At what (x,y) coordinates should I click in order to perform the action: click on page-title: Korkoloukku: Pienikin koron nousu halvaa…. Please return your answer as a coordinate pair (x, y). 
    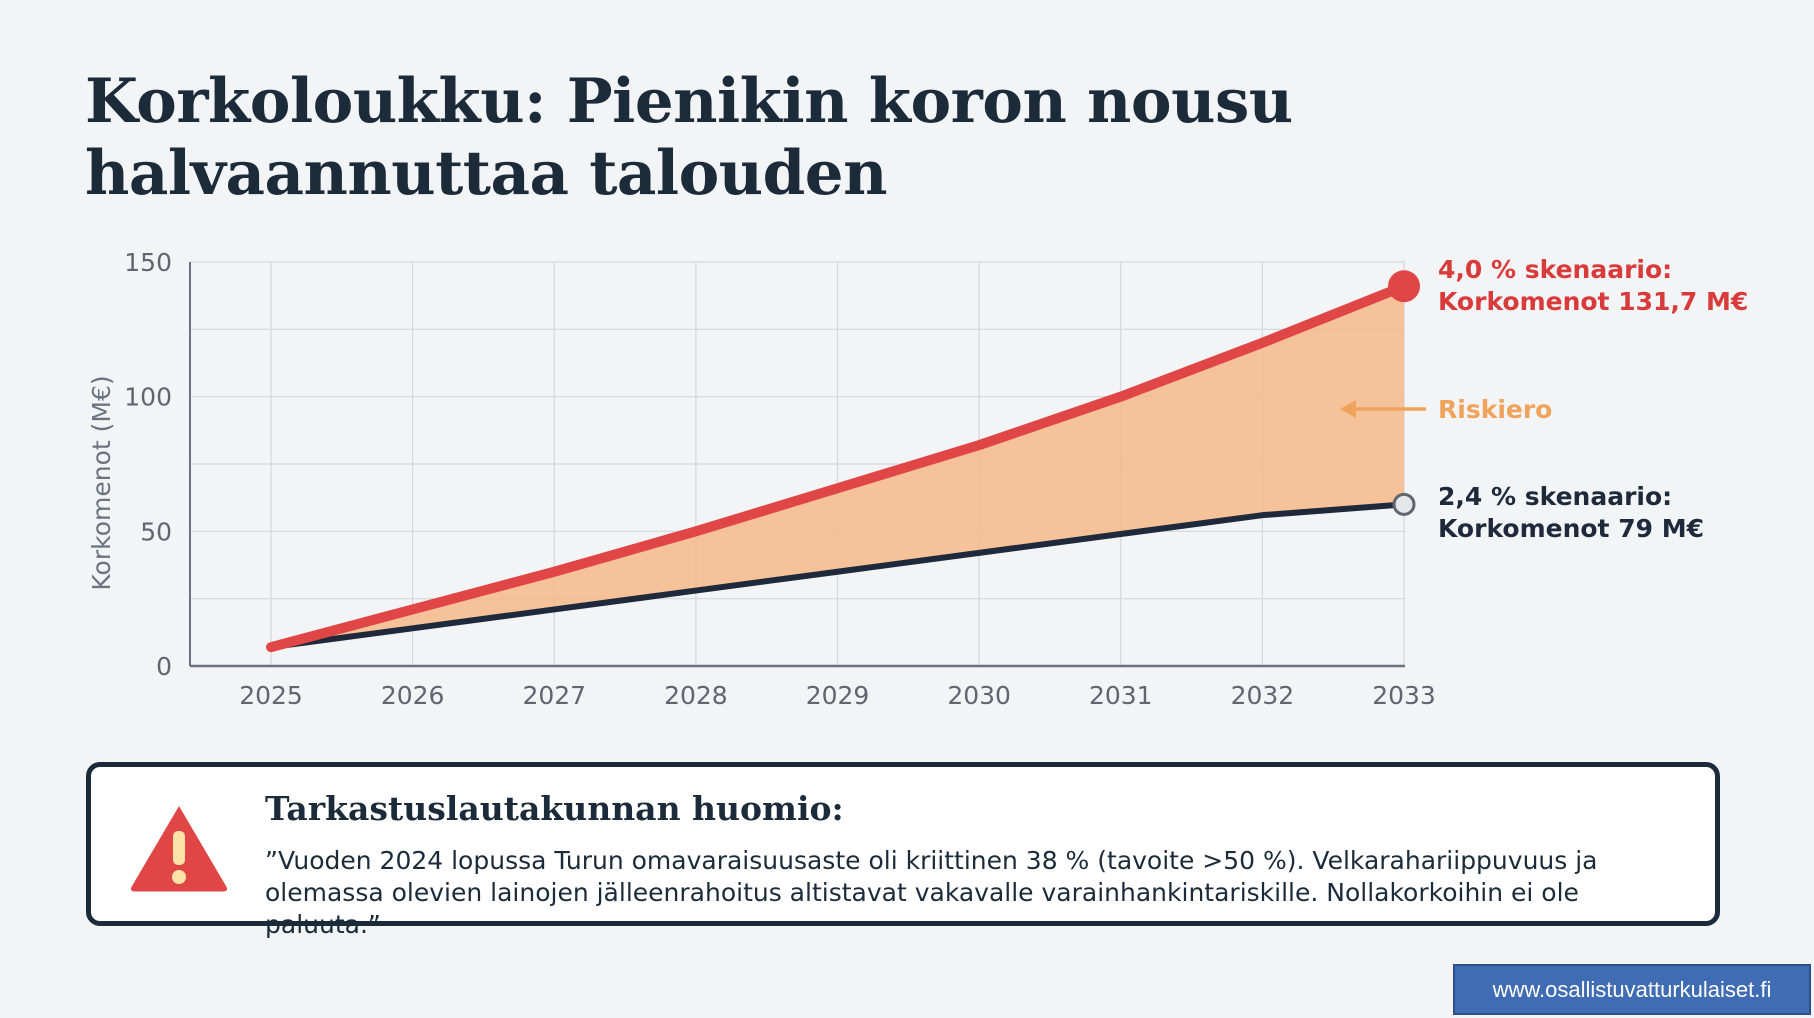
    Looking at the image, I should click on (689, 137).